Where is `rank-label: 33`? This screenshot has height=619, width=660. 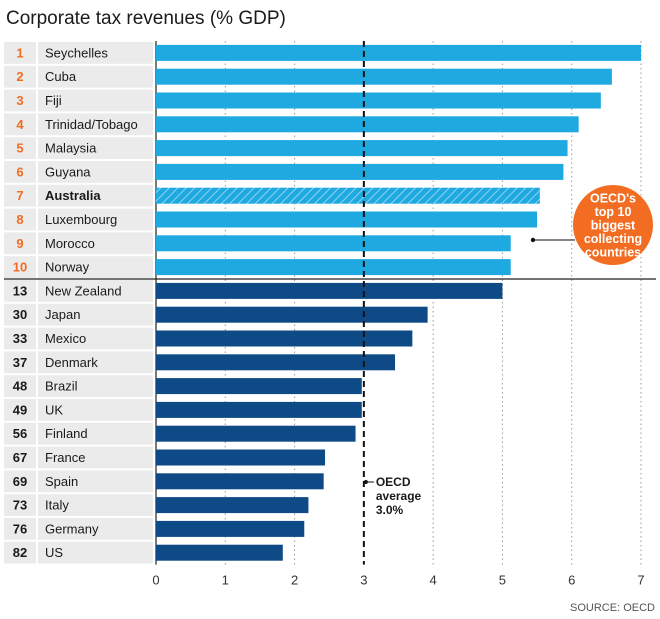 rank-label: 33 is located at coordinates (20, 338).